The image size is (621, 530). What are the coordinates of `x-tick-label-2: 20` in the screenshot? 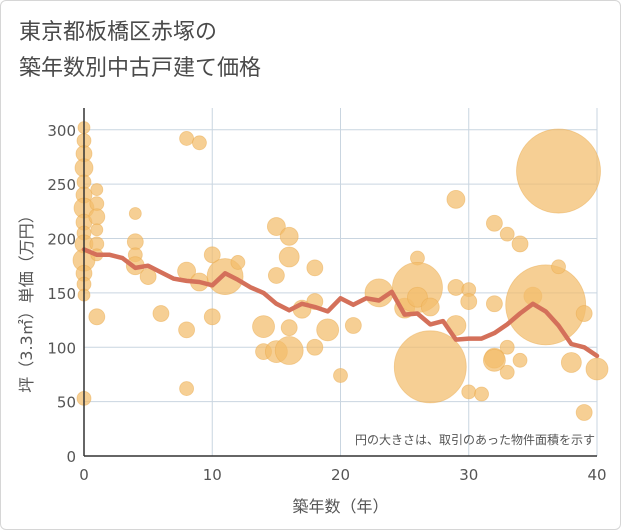 It's located at (340, 475).